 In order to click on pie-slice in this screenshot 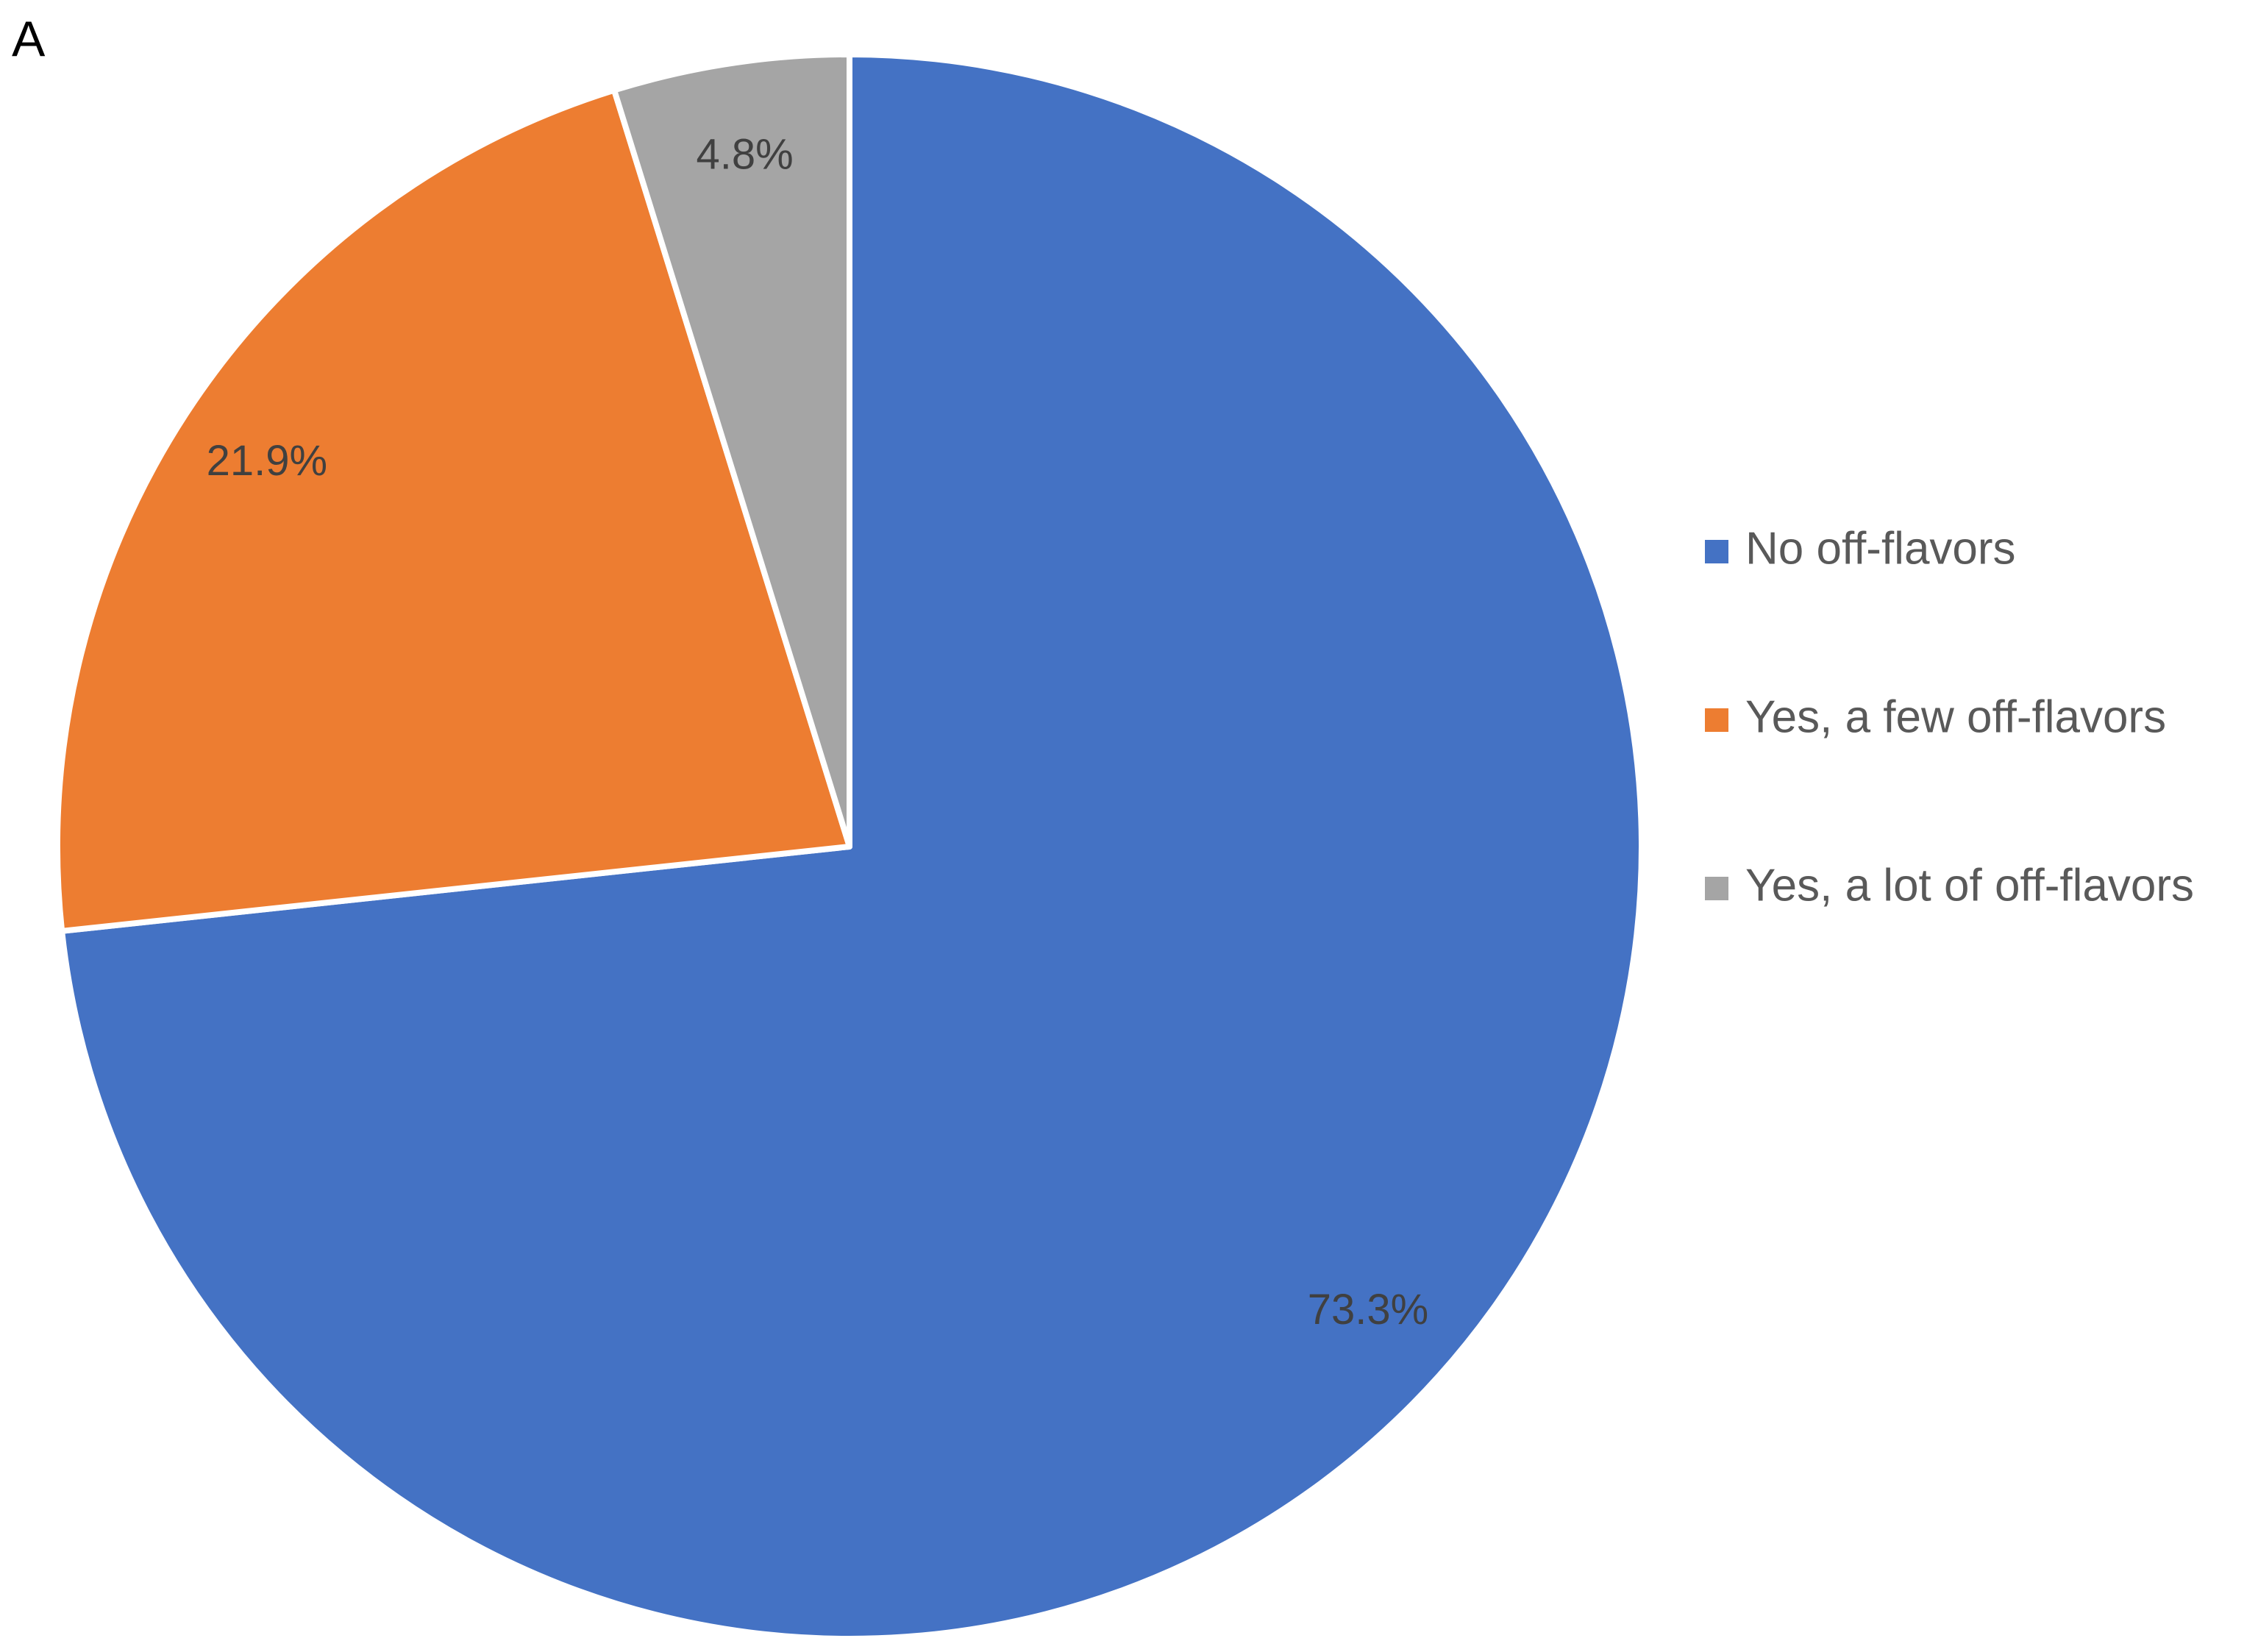, I will do `click(731, 451)`.